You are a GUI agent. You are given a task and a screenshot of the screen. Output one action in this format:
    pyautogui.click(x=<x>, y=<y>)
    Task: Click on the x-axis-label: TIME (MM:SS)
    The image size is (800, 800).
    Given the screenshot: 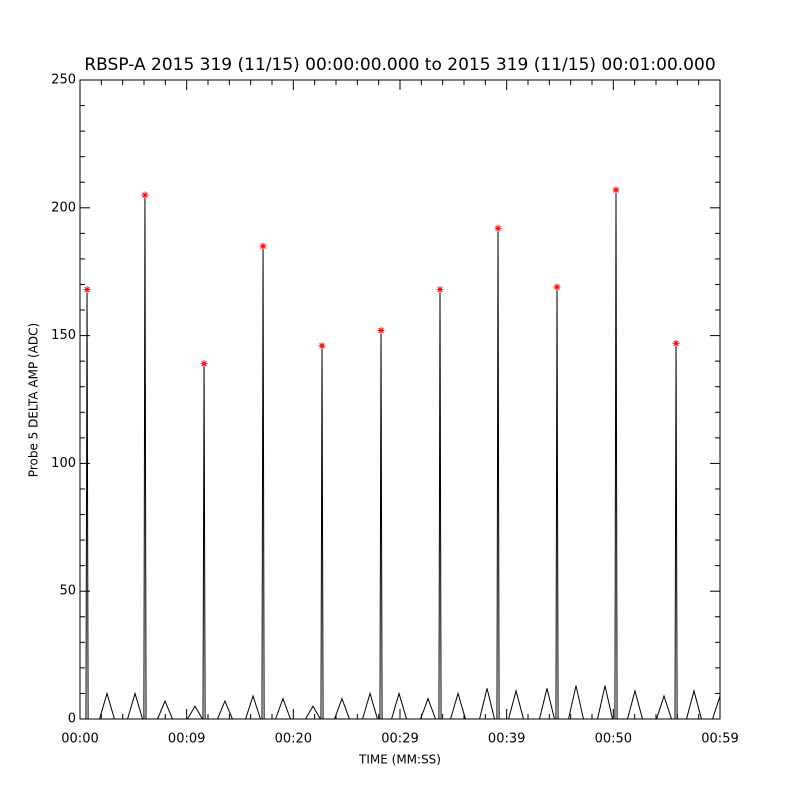 What is the action you would take?
    pyautogui.click(x=399, y=760)
    